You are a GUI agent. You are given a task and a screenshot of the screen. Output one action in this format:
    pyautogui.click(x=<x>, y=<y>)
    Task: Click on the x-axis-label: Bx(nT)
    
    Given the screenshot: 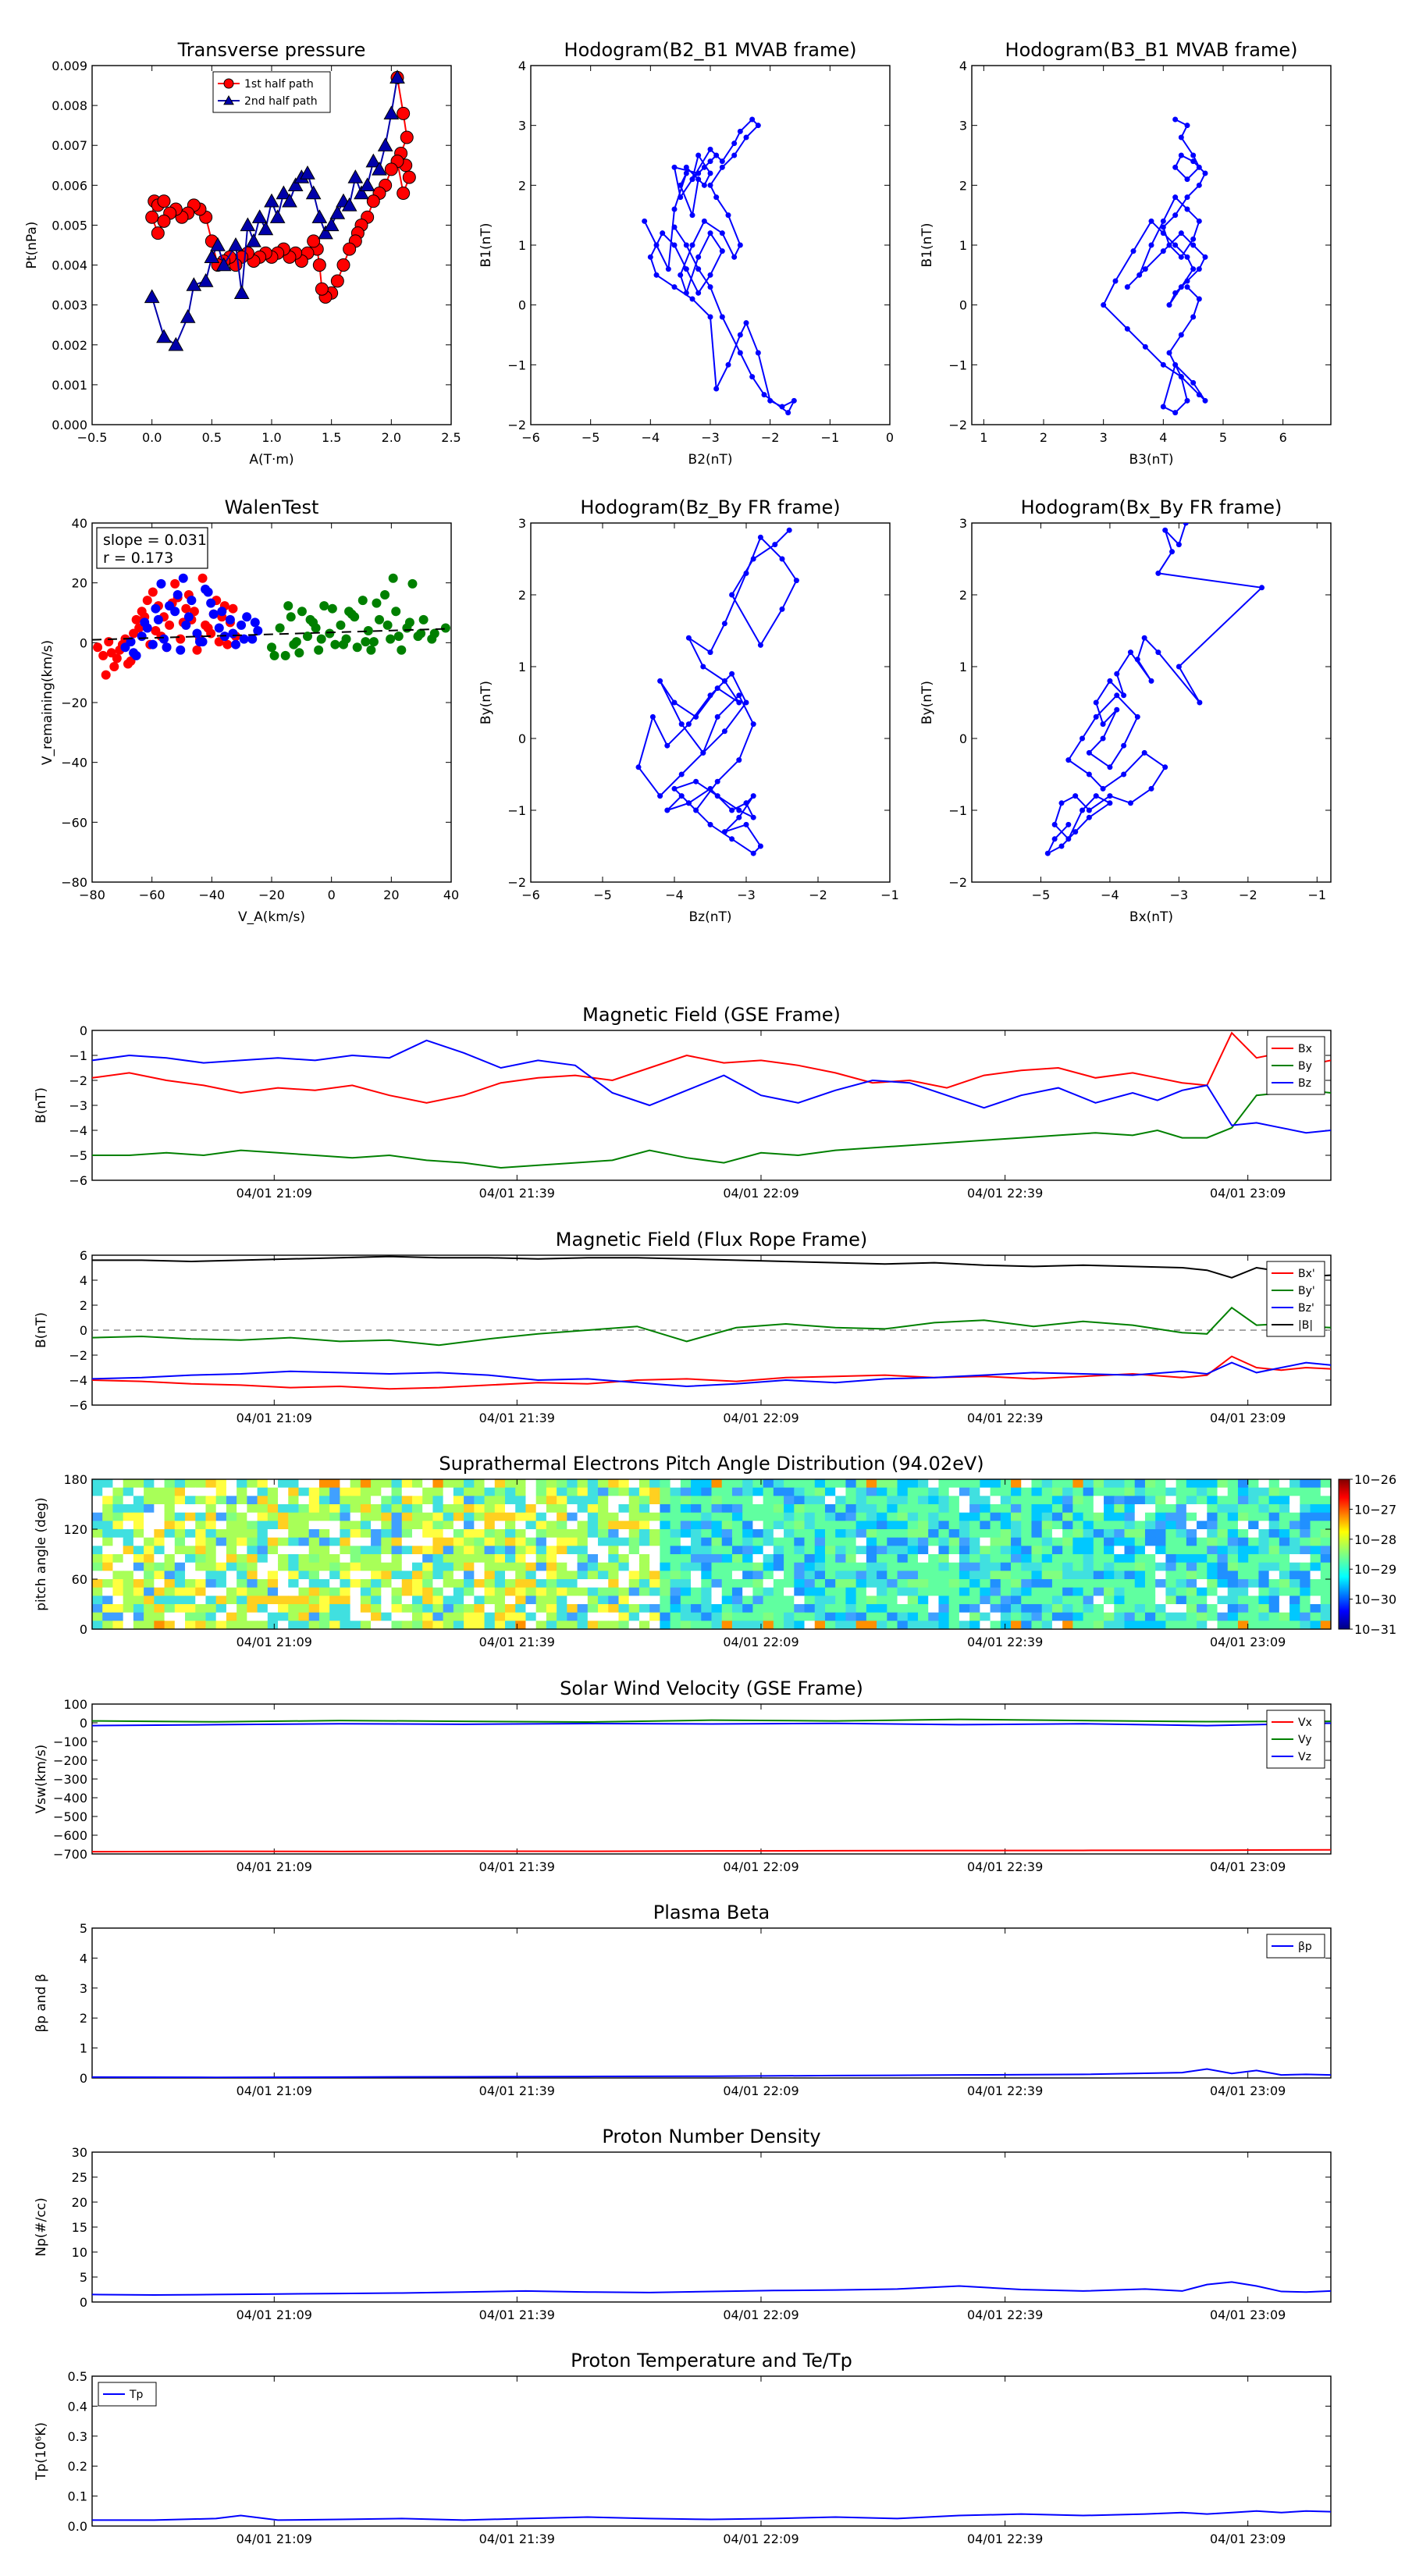 What is the action you would take?
    pyautogui.click(x=1151, y=917)
    